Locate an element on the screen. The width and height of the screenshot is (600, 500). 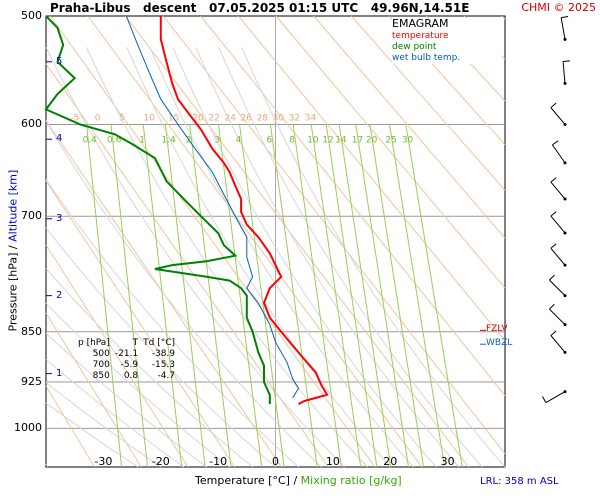
table-cell: -5.9 is located at coordinates (129, 365).